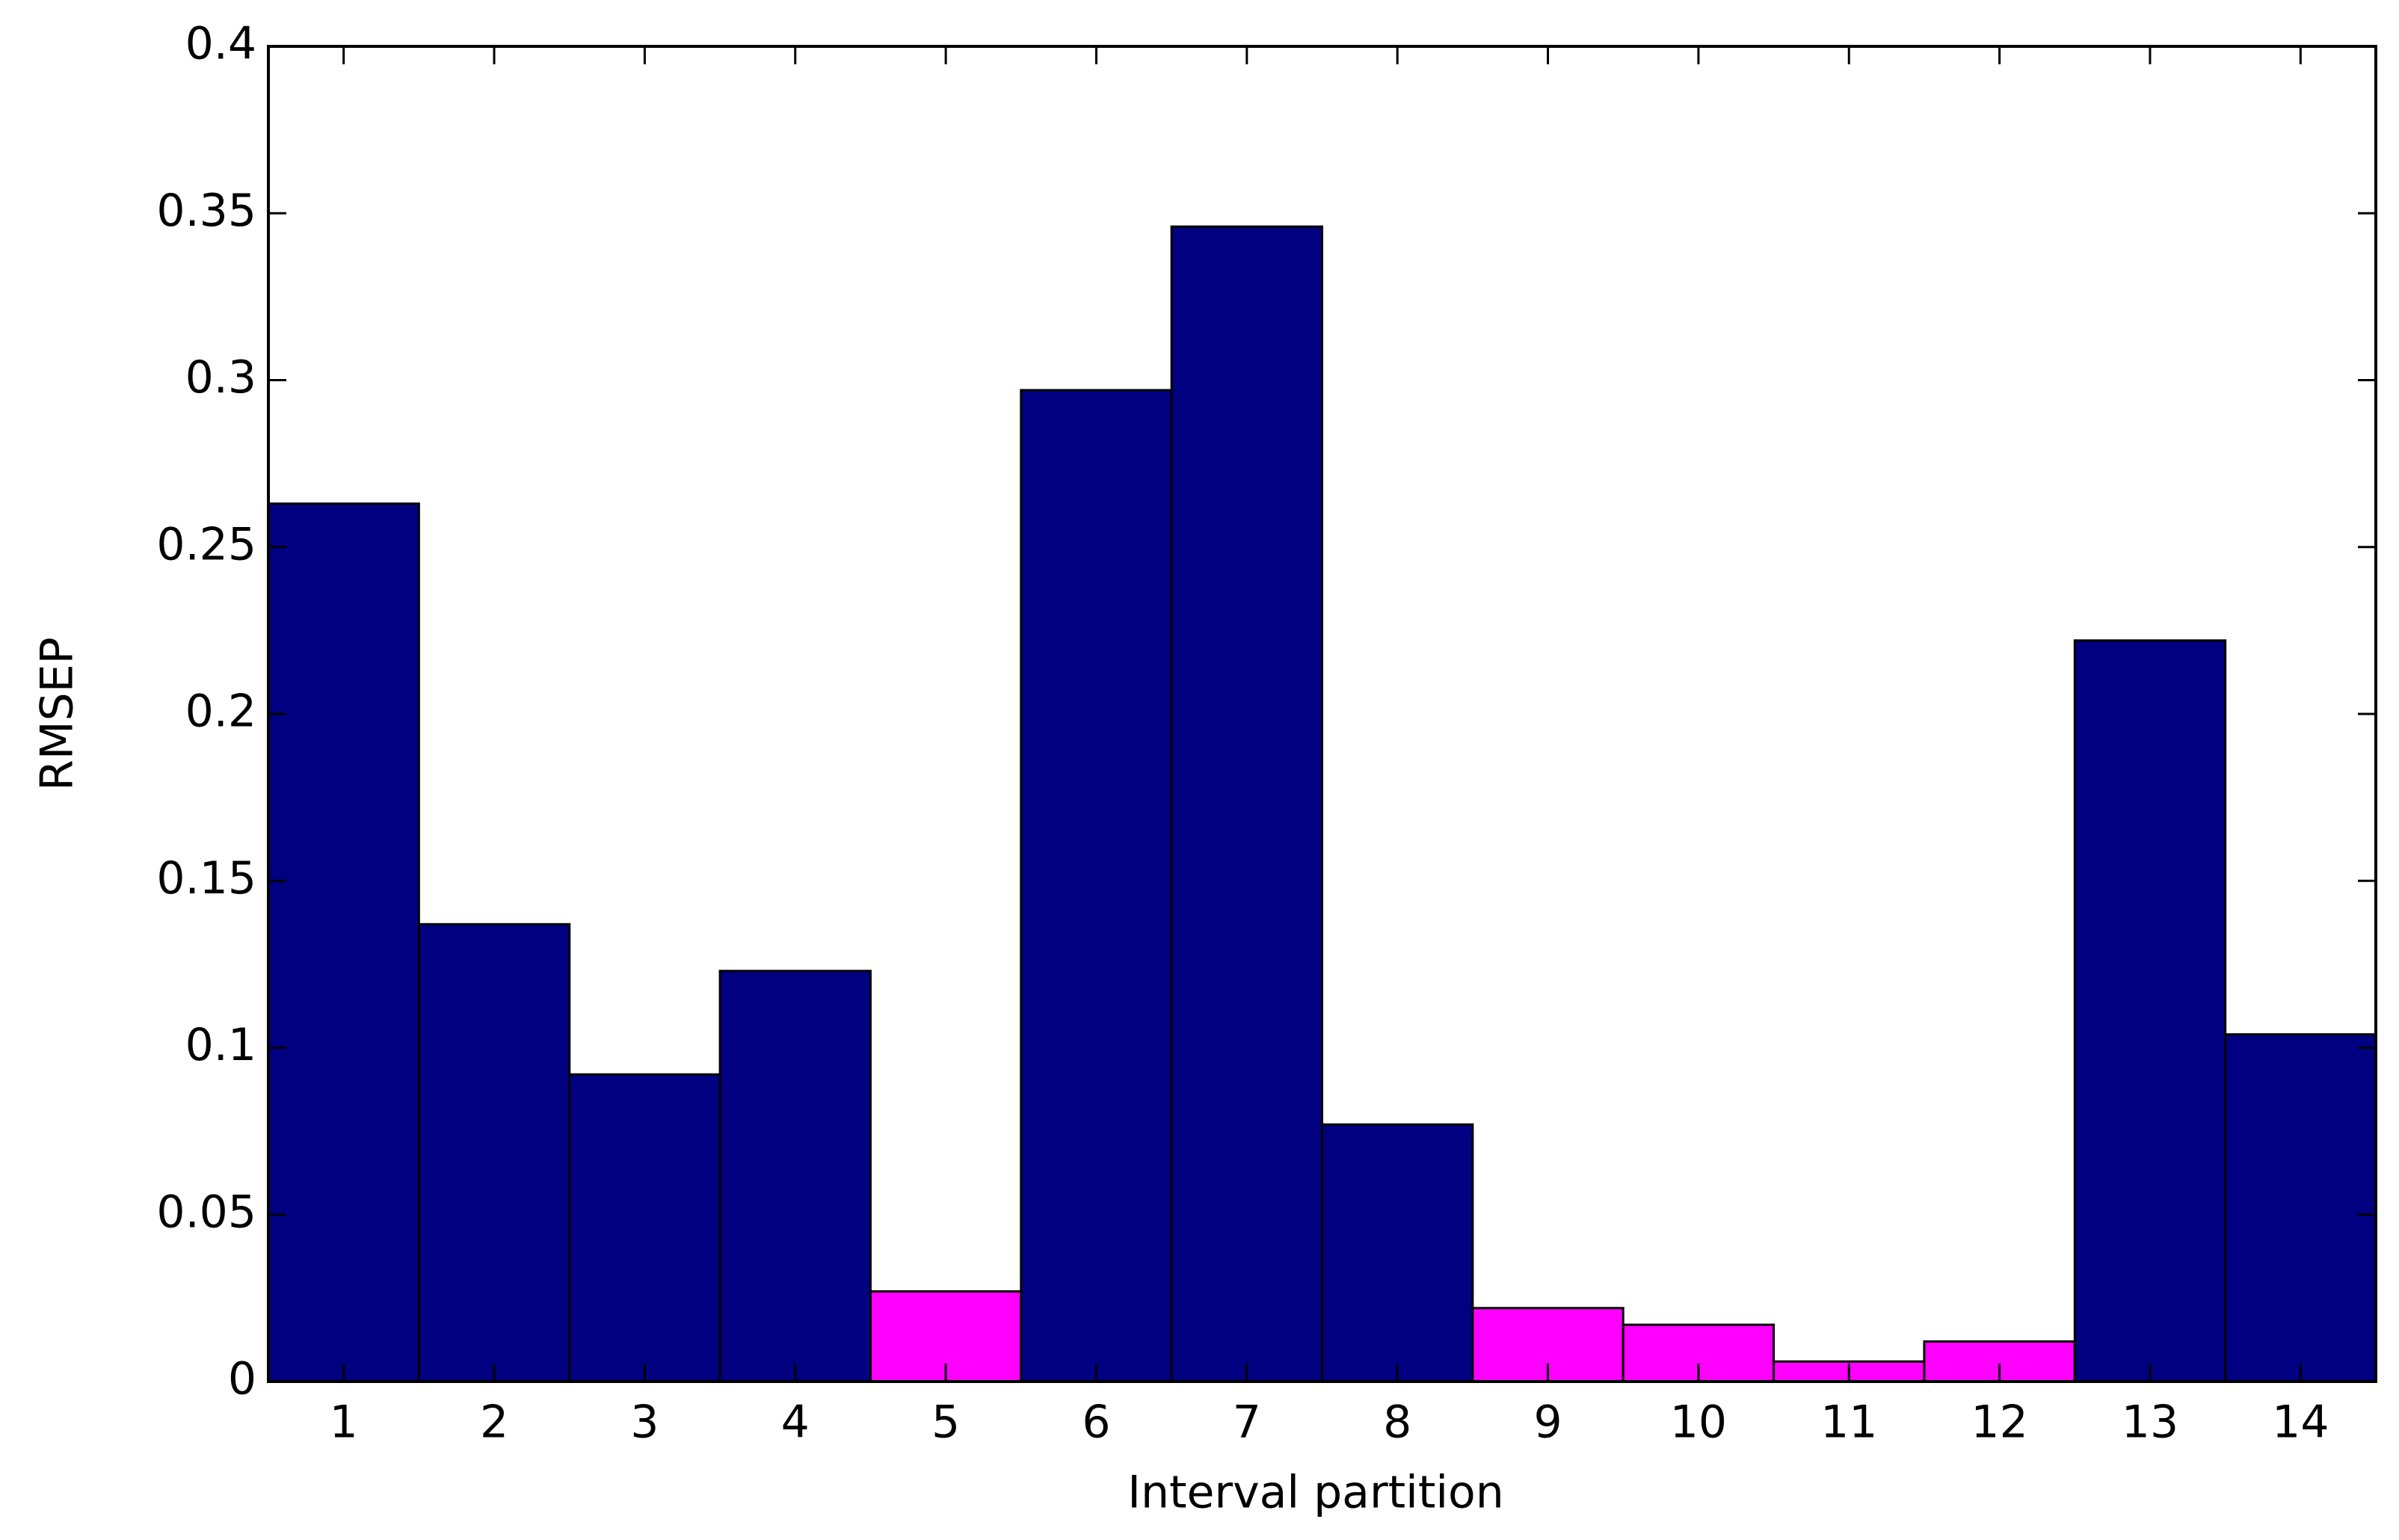 This screenshot has width=2399, height=1540. I want to click on x-tick-label: 2, so click(494, 1422).